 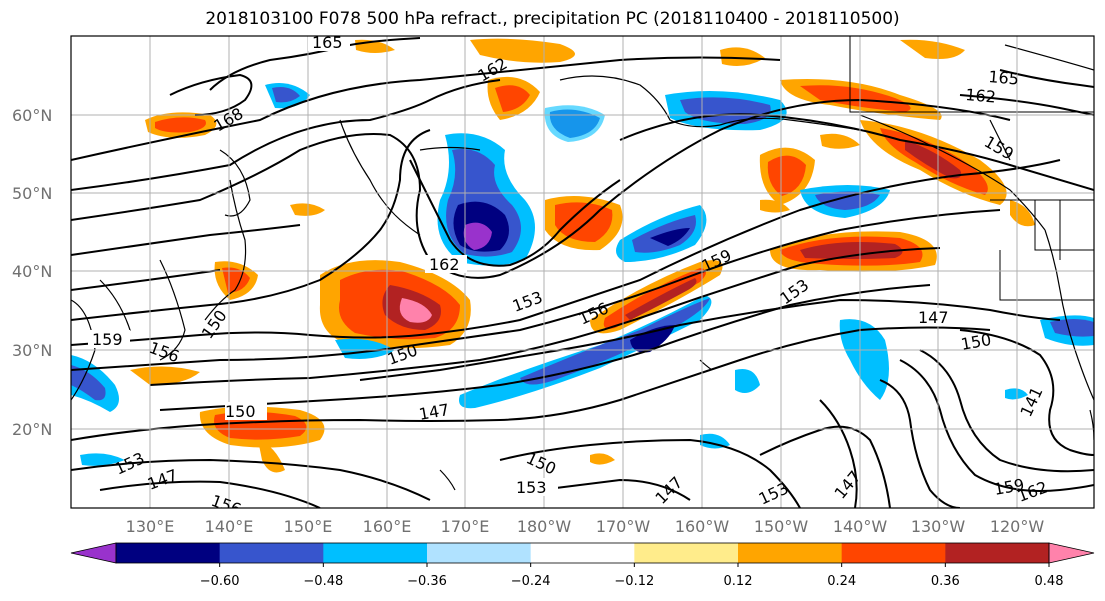 I want to click on lon-label: 120°W, so click(x=1017, y=526).